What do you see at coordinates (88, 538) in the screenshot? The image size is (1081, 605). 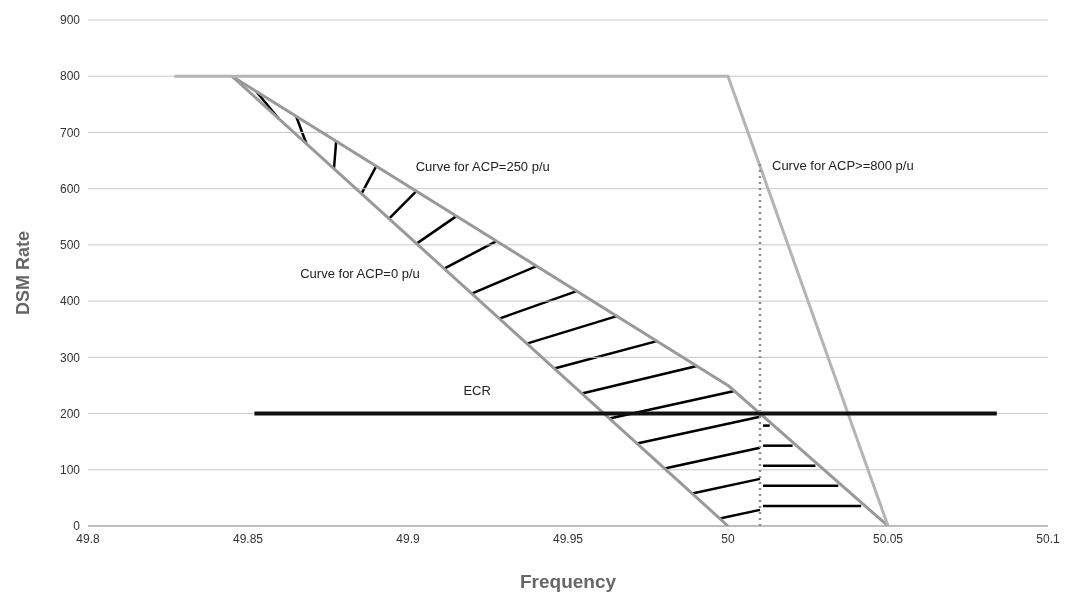 I see `x-tick-label: 49.8` at bounding box center [88, 538].